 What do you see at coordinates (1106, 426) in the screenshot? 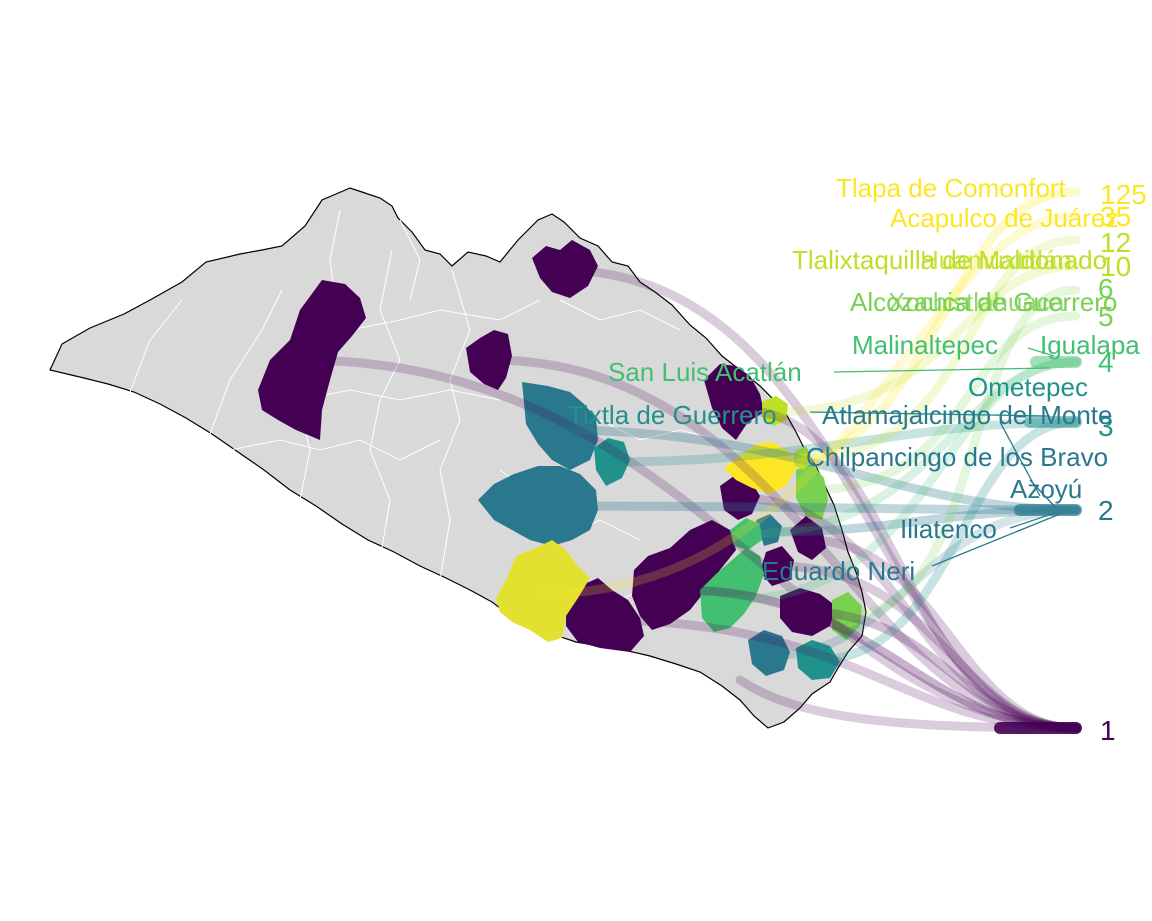
I see `scale-value-3: 3` at bounding box center [1106, 426].